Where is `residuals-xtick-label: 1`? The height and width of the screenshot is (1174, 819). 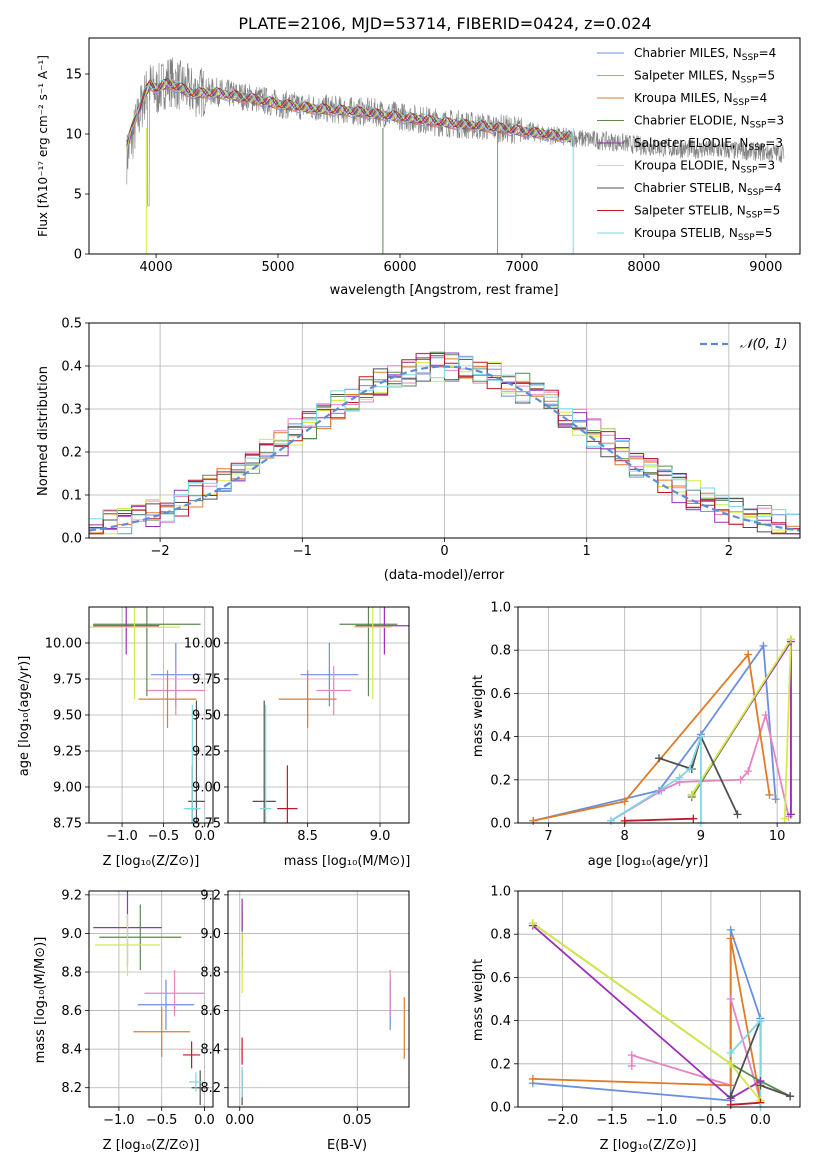
residuals-xtick-label: 1 is located at coordinates (587, 551).